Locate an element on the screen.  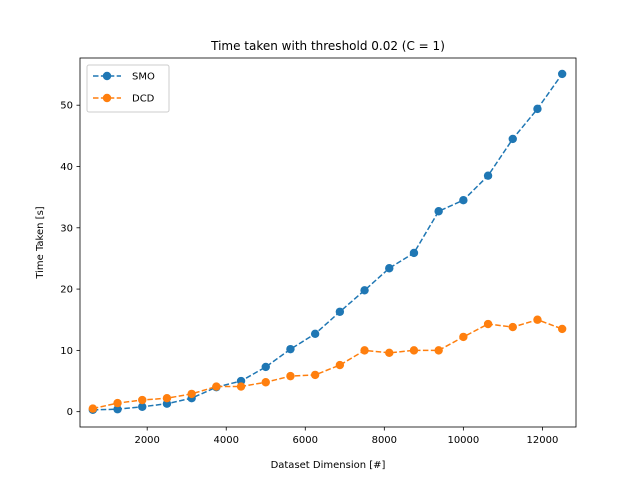
y-tick-label: 30 is located at coordinates (66, 228).